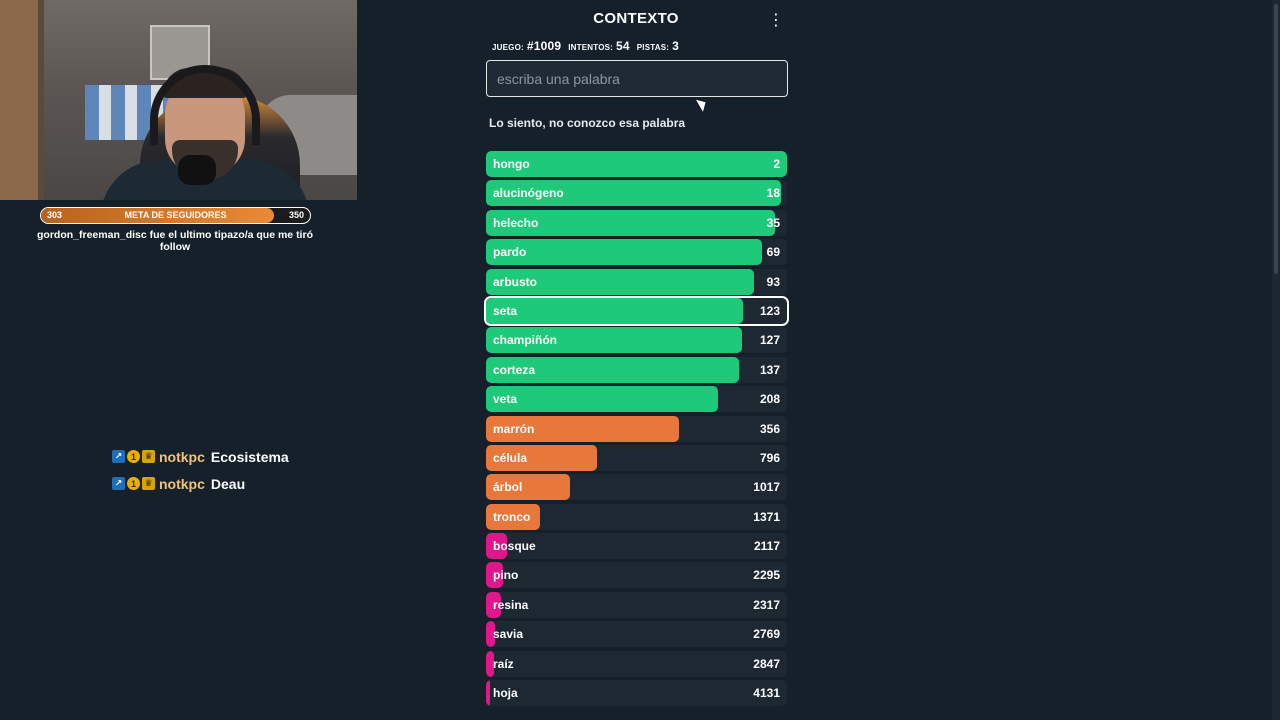 The image size is (1280, 720). Describe the element at coordinates (636, 634) in the screenshot. I see `guess-row: savia 2769` at that location.